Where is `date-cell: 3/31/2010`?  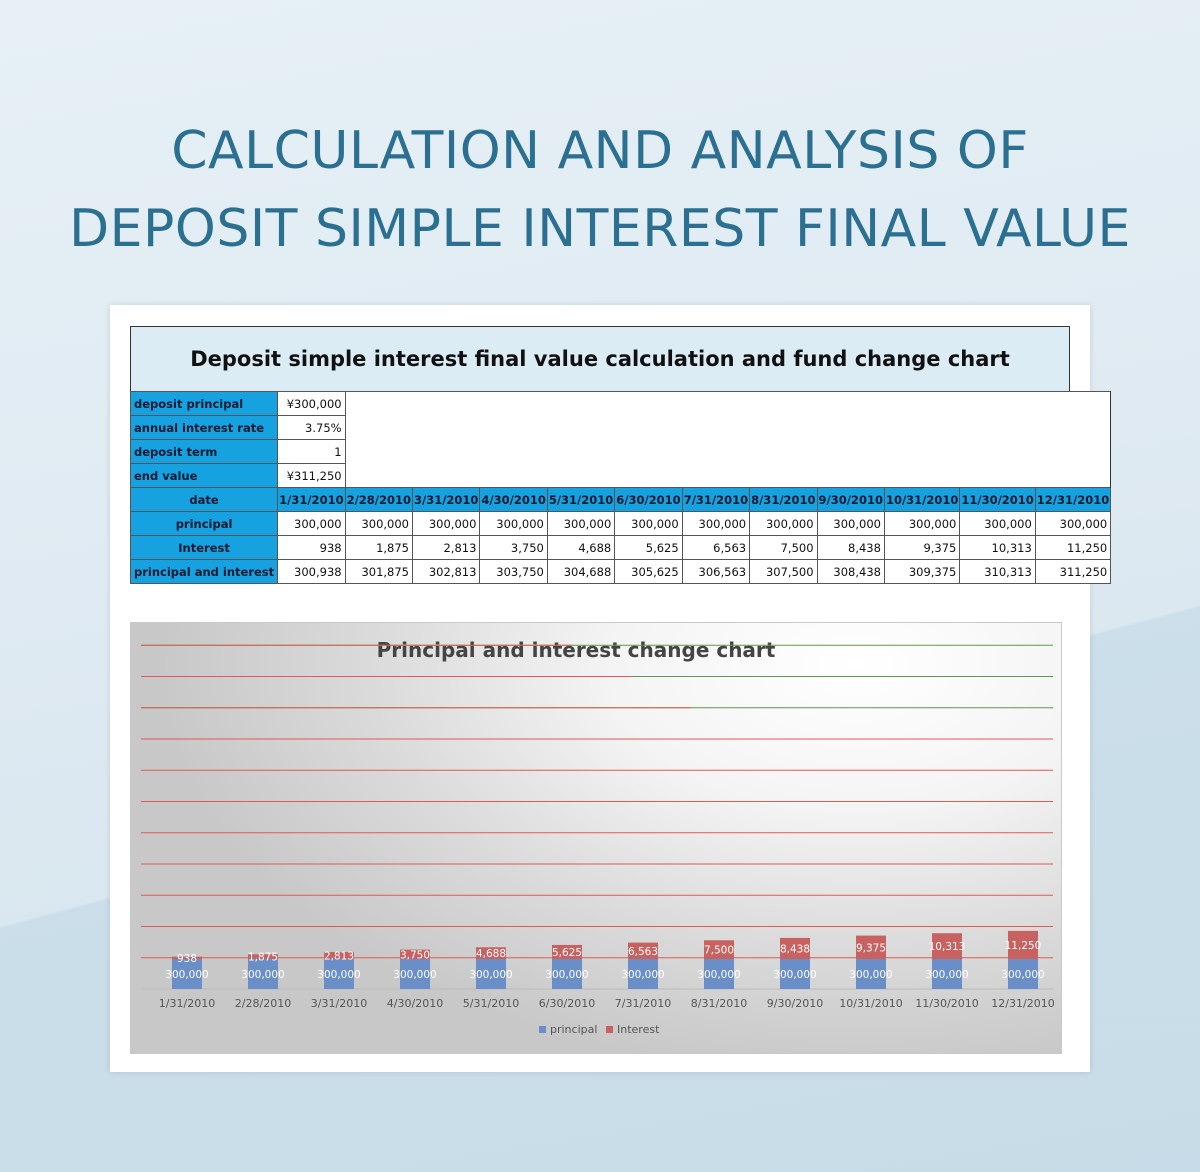 date-cell: 3/31/2010 is located at coordinates (446, 499).